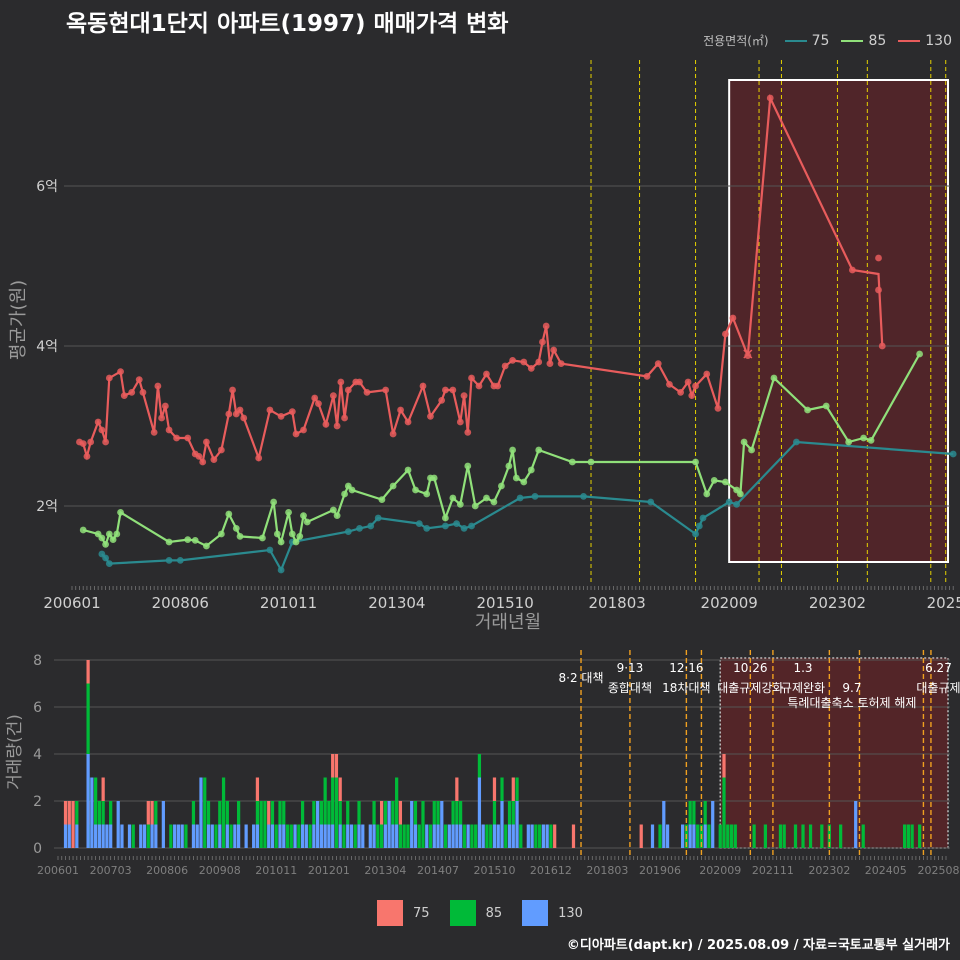 This screenshot has width=960, height=960. Describe the element at coordinates (720, 870) in the screenshot. I see `x-tick-label: 202009` at that location.